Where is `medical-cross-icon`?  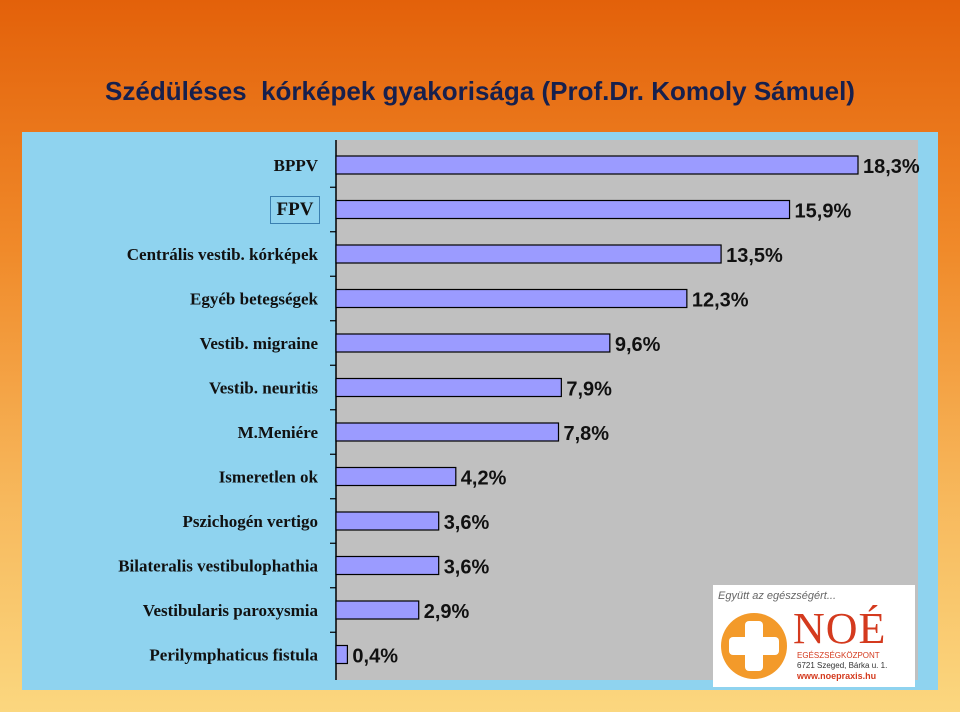
medical-cross-icon is located at coordinates (754, 646).